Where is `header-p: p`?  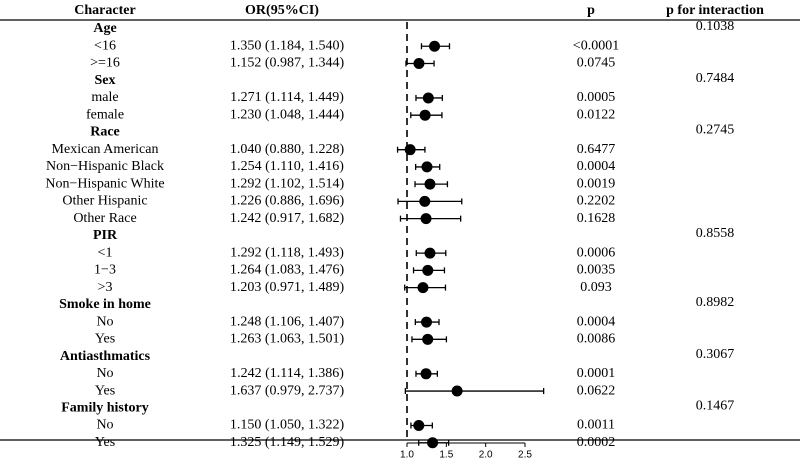
header-p: p is located at coordinates (591, 10).